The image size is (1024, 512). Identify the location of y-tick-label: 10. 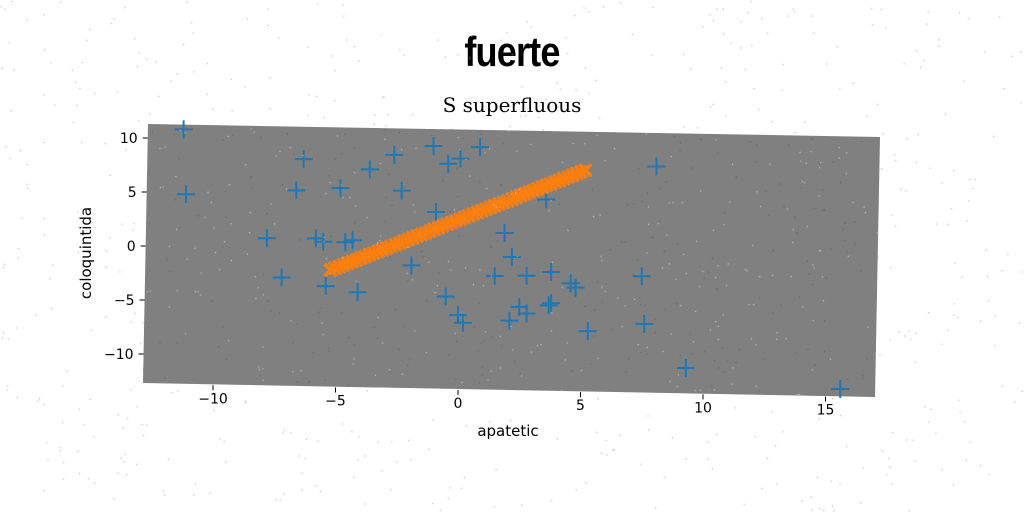
(129, 139).